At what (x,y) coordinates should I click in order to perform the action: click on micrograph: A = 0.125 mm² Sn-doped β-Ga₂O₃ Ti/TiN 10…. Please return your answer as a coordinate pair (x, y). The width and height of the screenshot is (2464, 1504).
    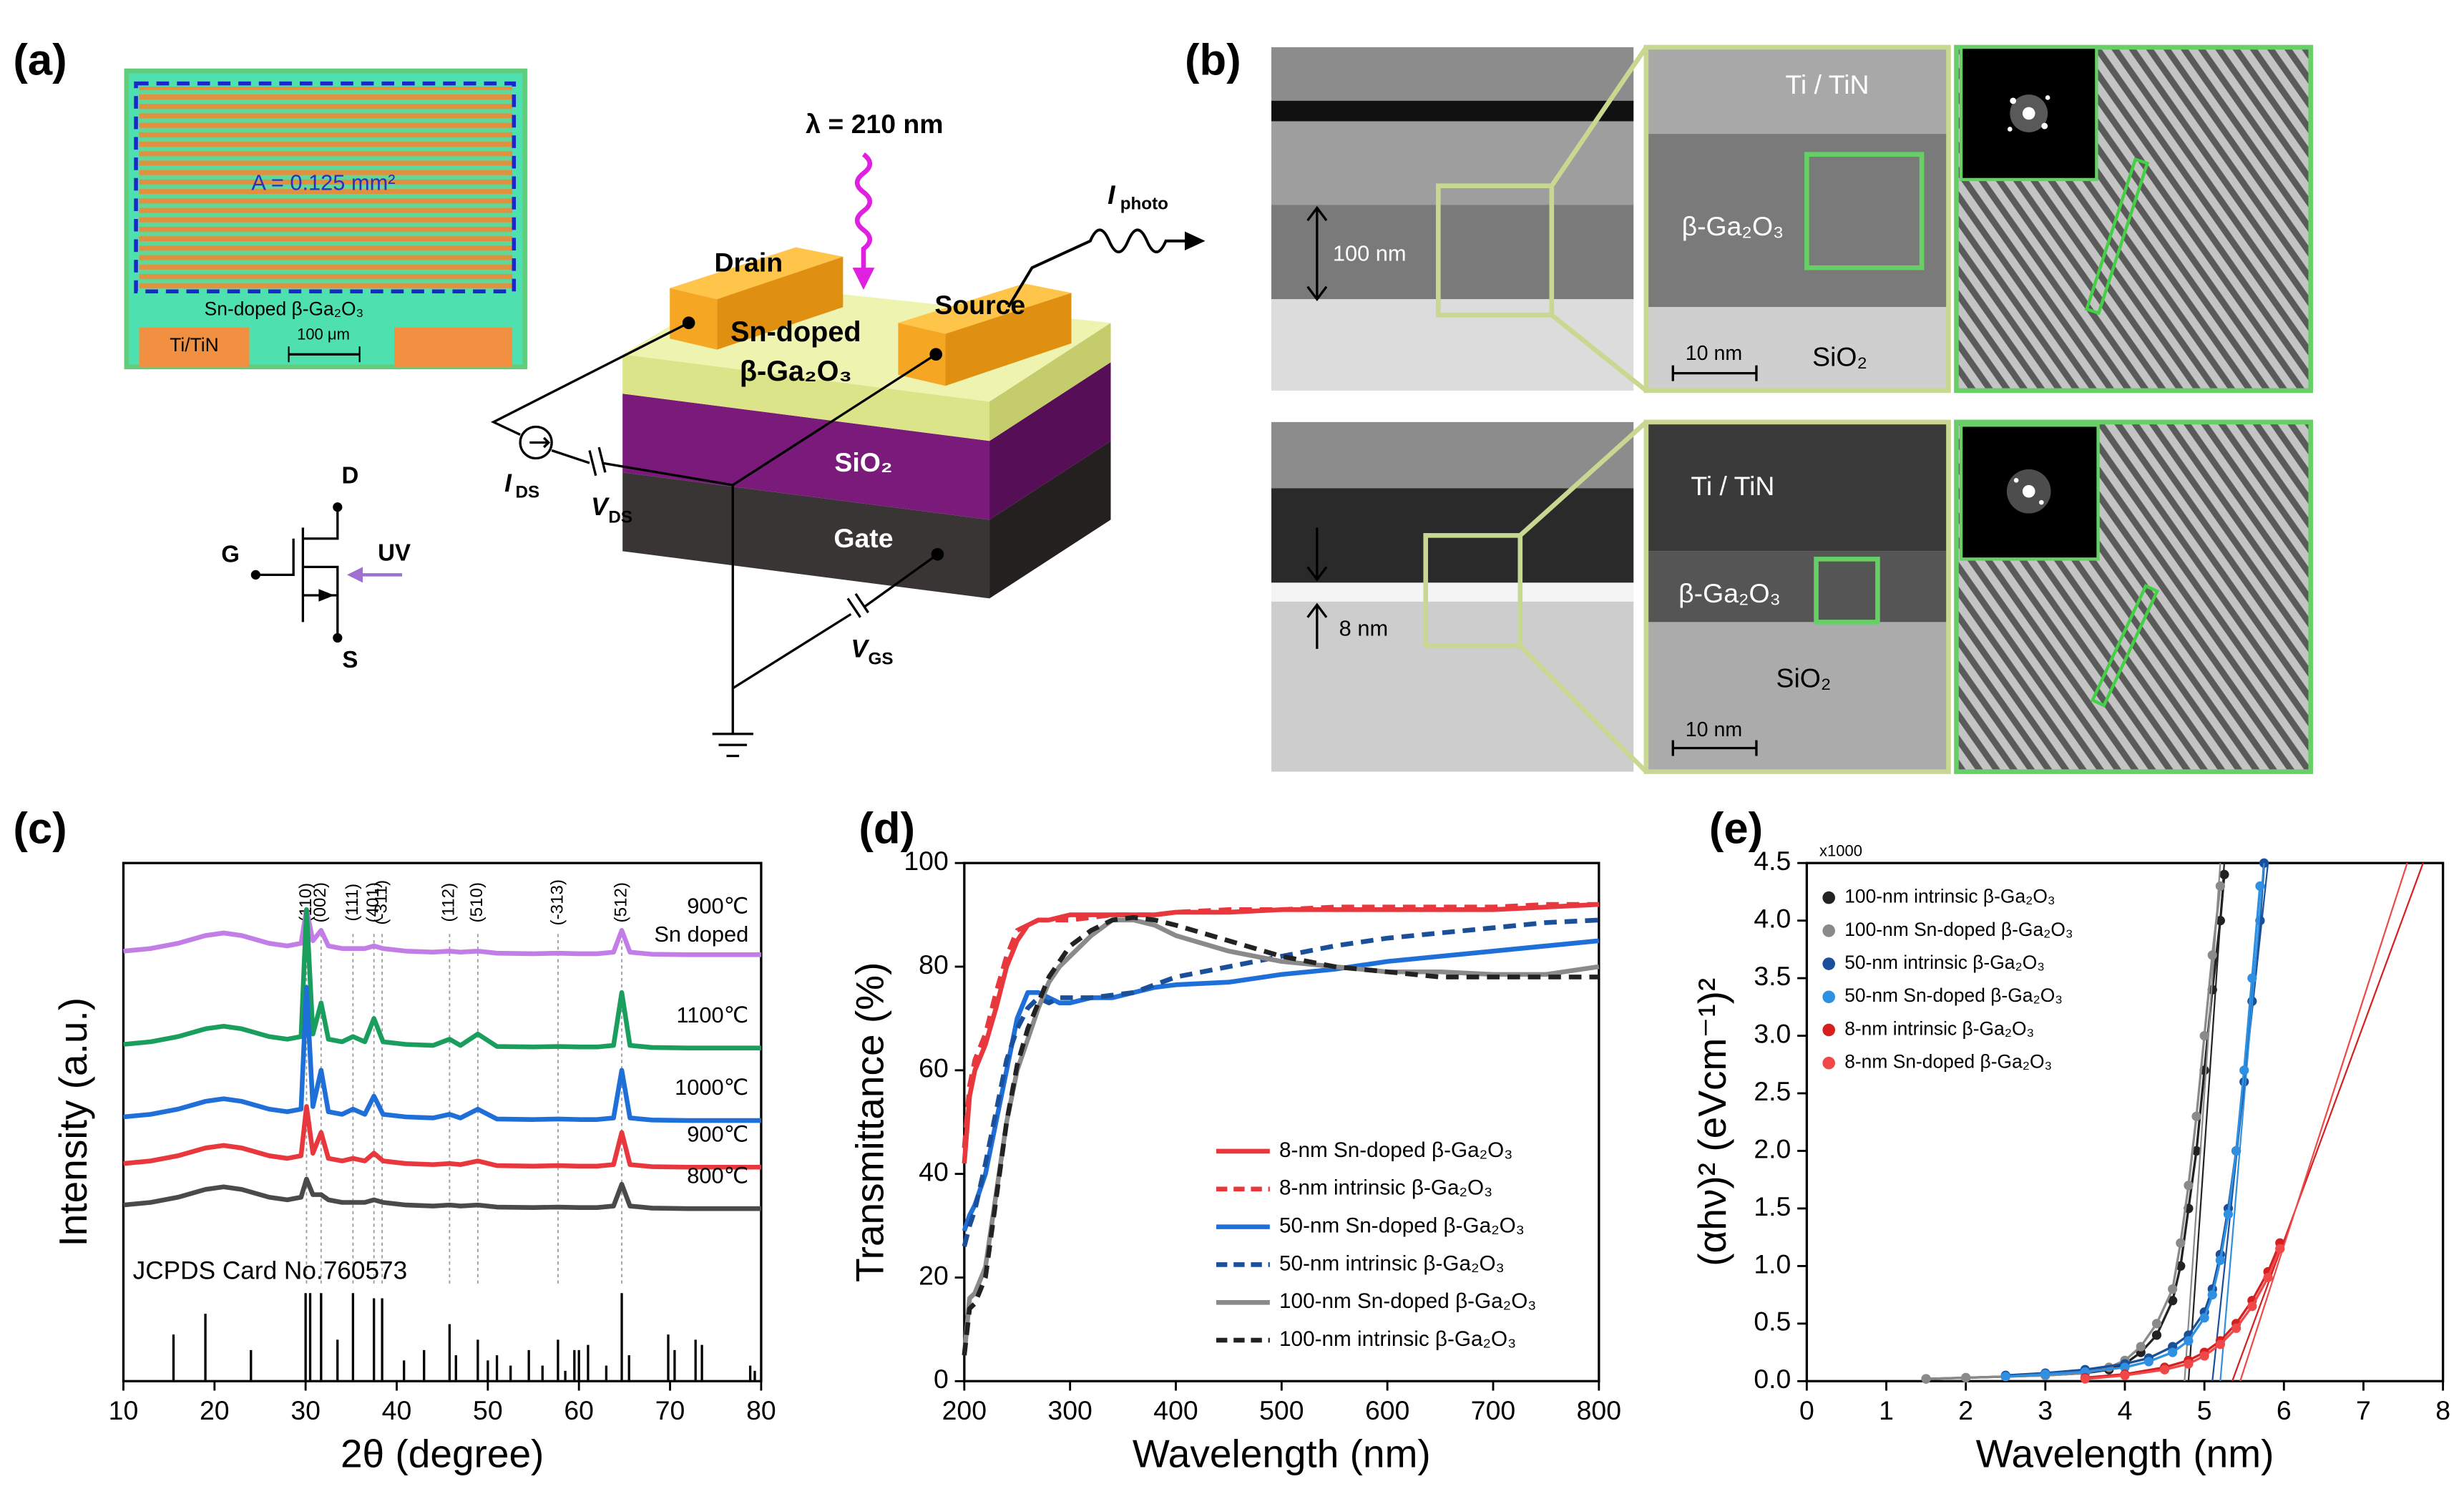
    Looking at the image, I should click on (326, 219).